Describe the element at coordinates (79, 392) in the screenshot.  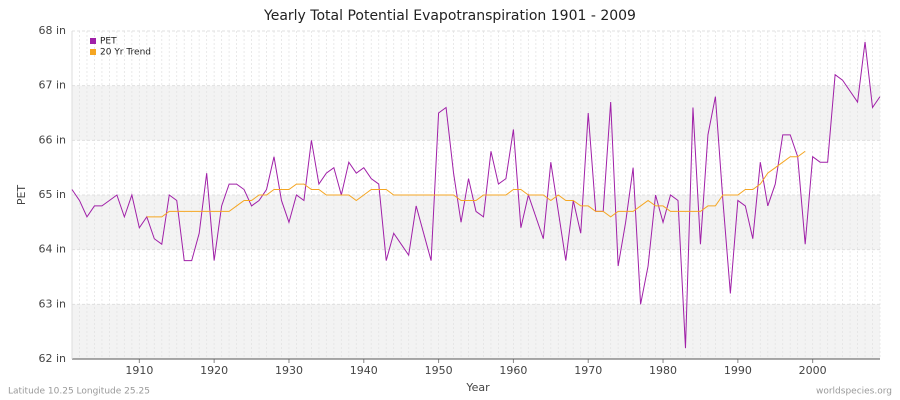
I see `footer-left: Latitude 10.25 Longitude 25.25` at that location.